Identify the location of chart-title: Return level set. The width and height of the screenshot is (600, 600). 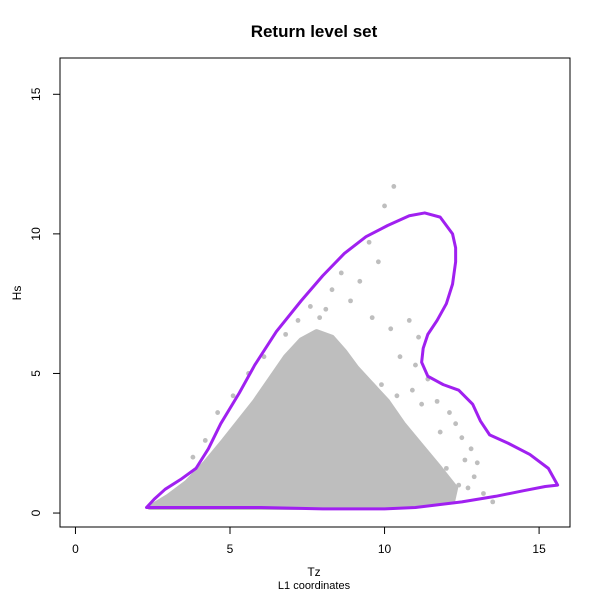
(314, 31).